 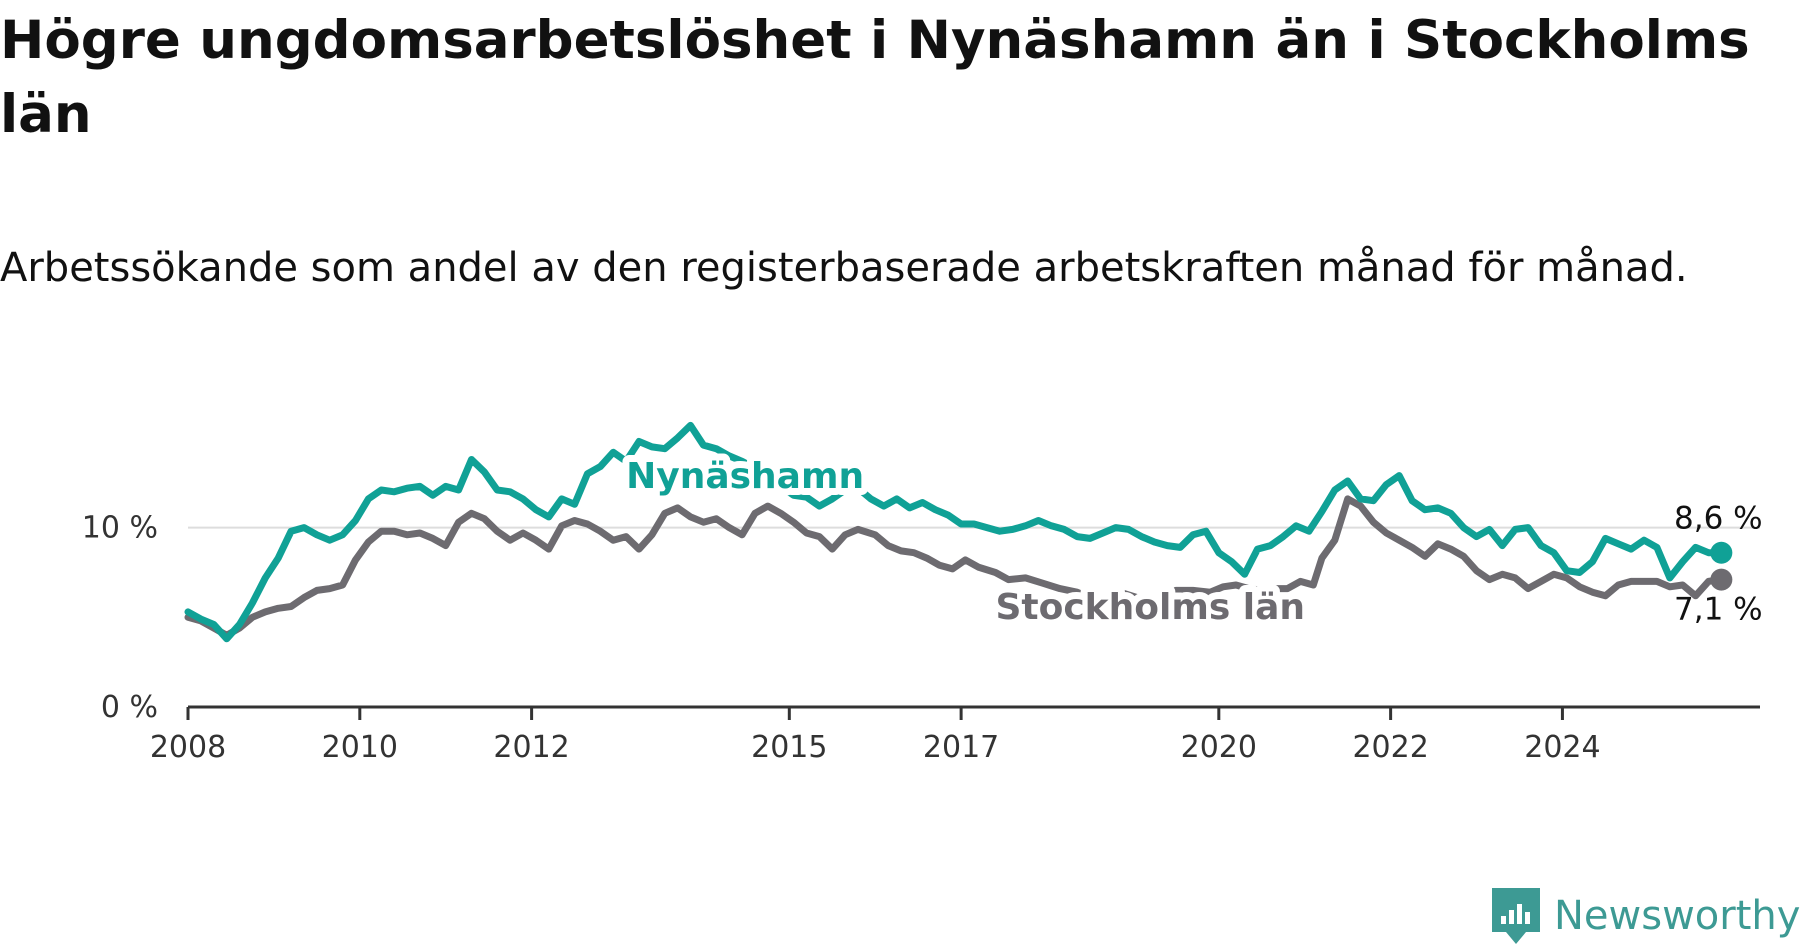 What do you see at coordinates (1390, 747) in the screenshot?
I see `x-tick-label: 2022` at bounding box center [1390, 747].